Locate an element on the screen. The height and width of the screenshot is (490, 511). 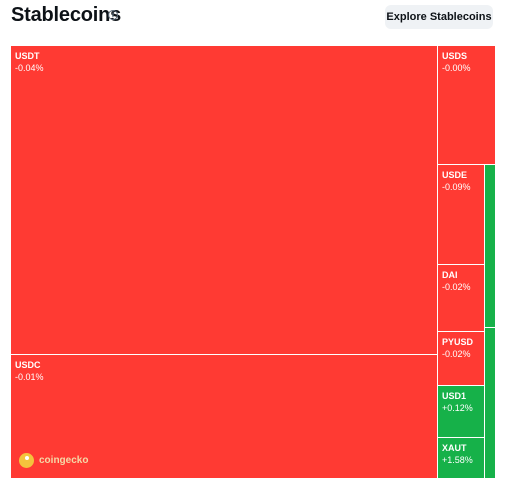
tile-change: +1.58% is located at coordinates (457, 460).